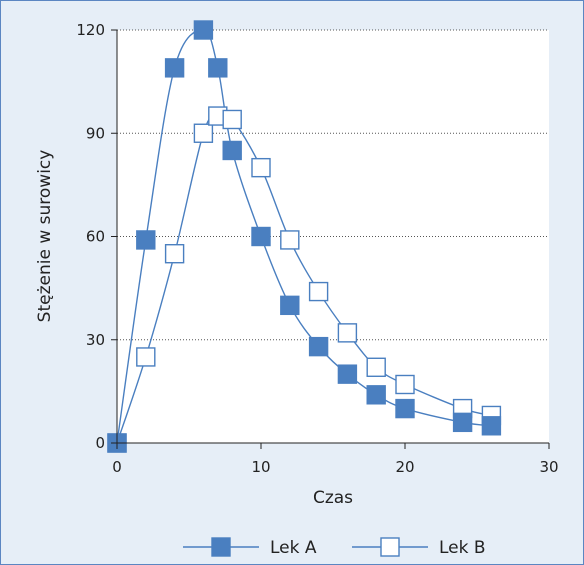  What do you see at coordinates (334, 547) in the screenshot?
I see `legend: Lek A Lek B` at bounding box center [334, 547].